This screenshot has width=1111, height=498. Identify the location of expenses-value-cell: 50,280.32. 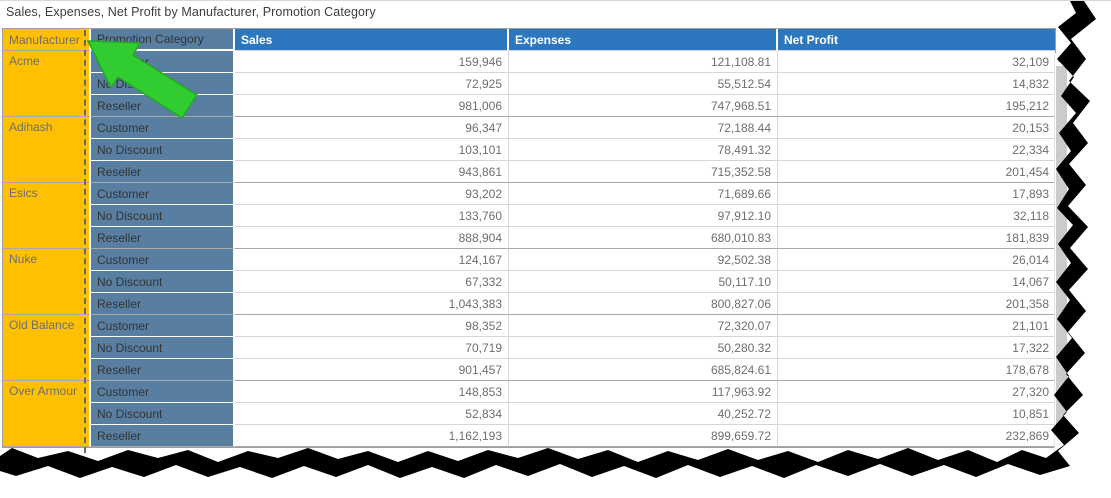
(643, 348).